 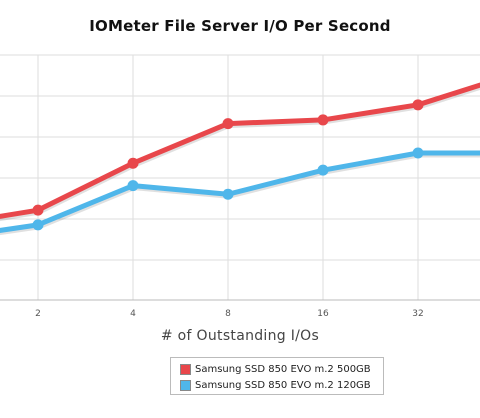 I want to click on legend-label-500gb: Samsung SSD 850 EVO m.2 500GB, so click(x=283, y=369).